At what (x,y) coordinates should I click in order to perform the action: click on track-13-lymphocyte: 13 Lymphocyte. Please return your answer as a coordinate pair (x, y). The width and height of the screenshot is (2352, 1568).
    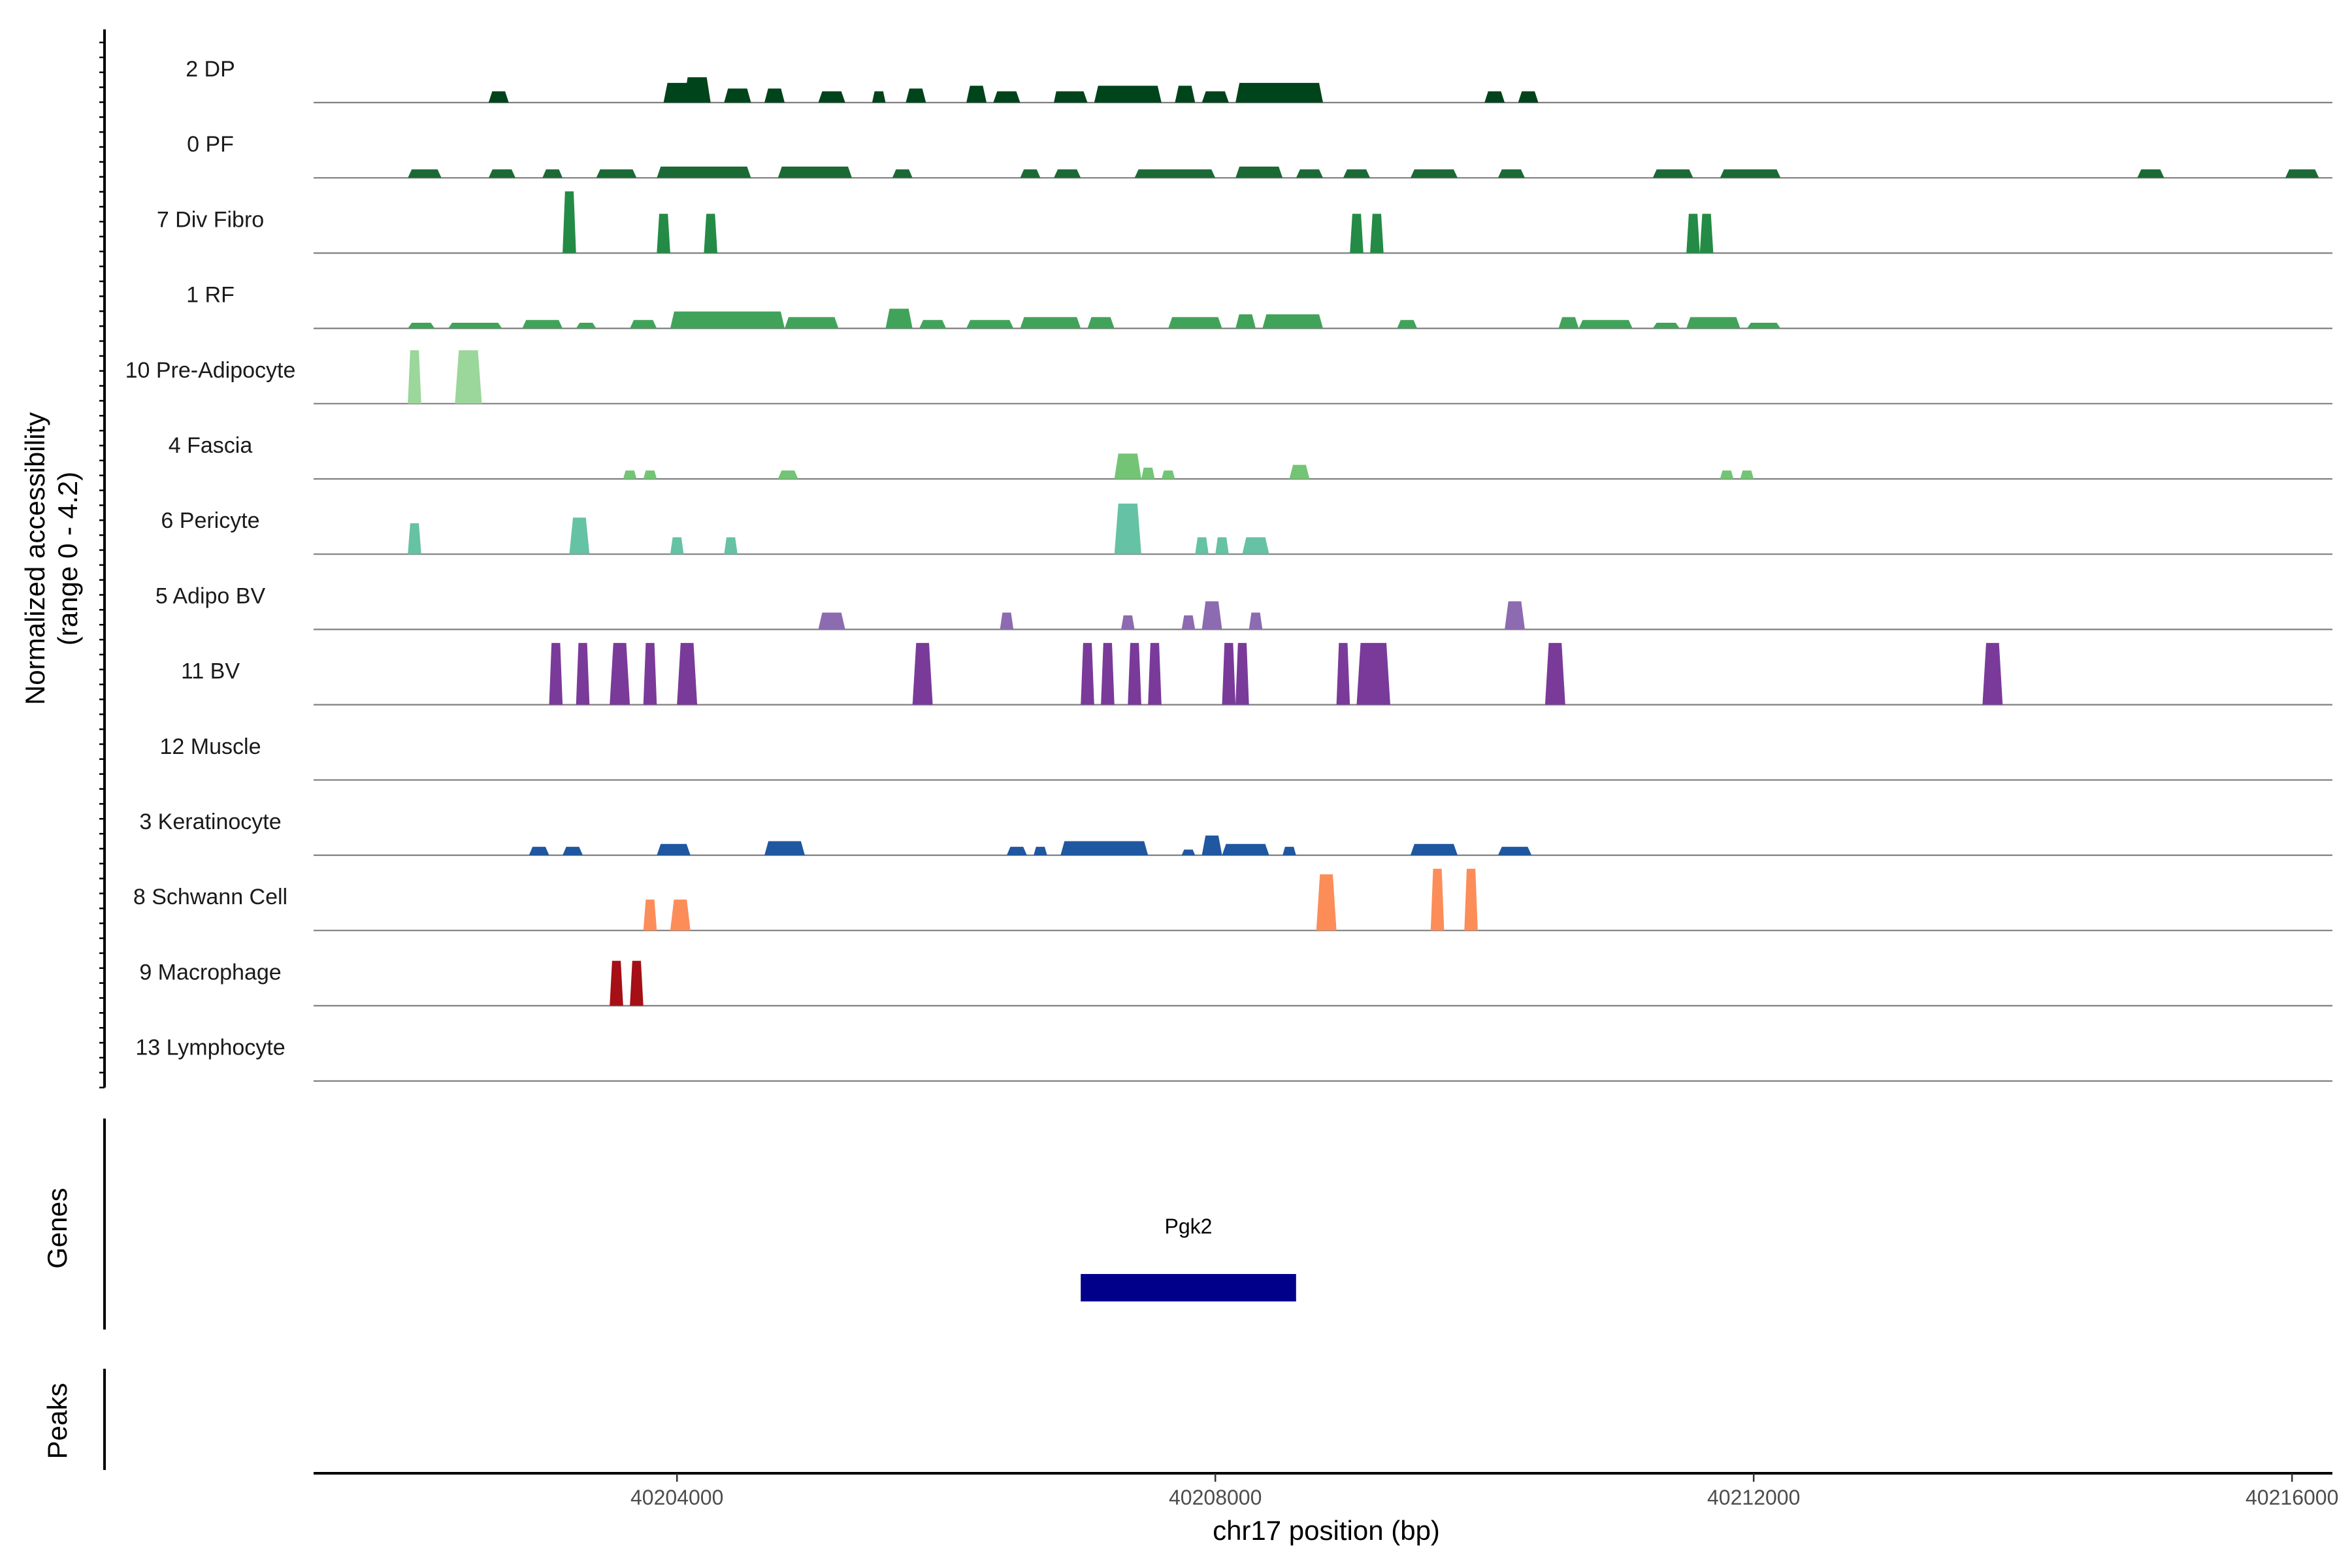
    Looking at the image, I should click on (1233, 1059).